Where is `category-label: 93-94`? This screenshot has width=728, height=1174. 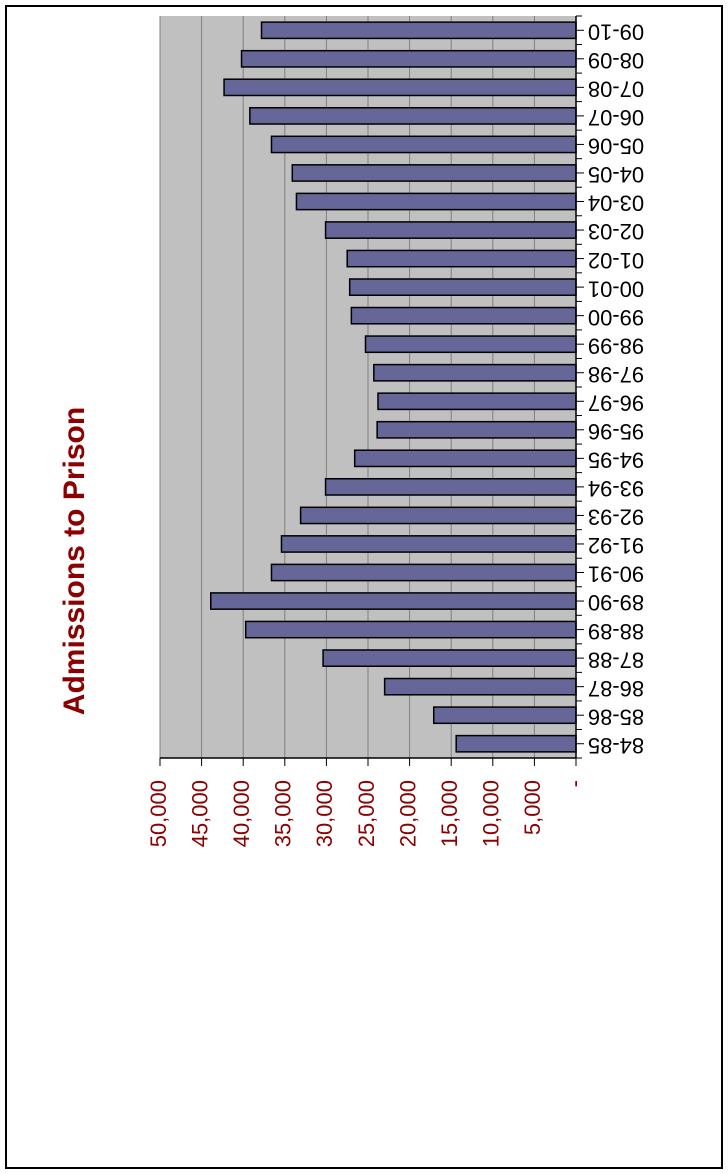 category-label: 93-94 is located at coordinates (616, 488).